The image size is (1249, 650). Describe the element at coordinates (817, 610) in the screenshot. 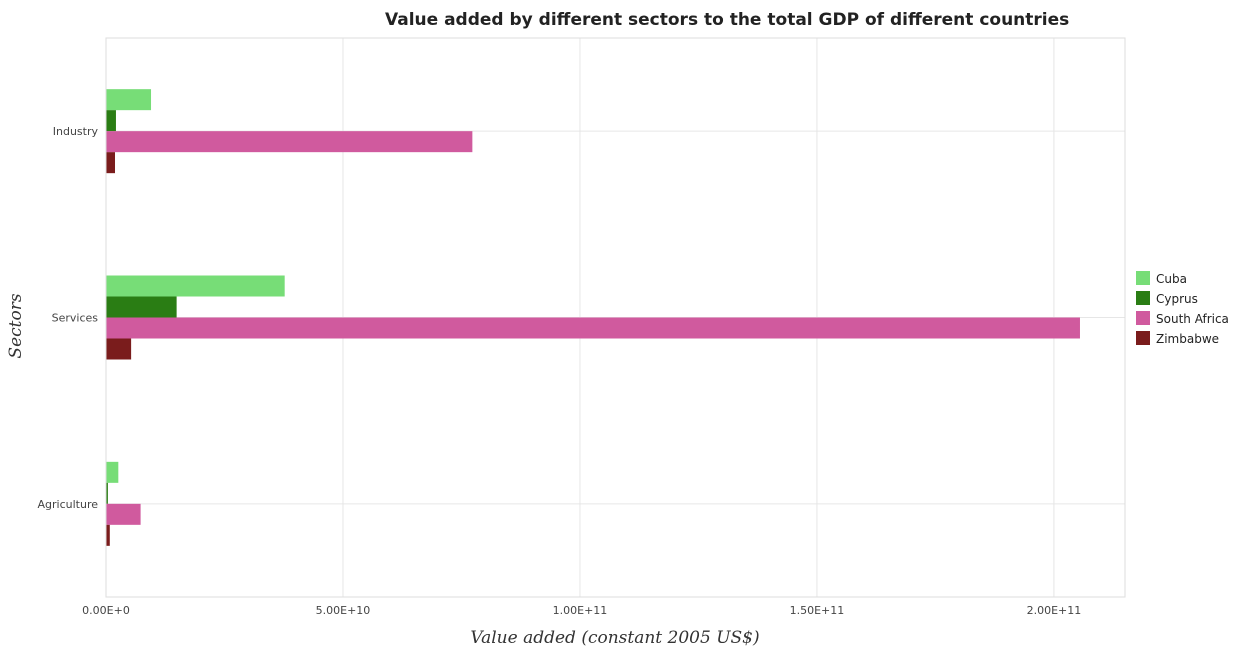

I see `x-tick-label: 1.50E+11` at that location.